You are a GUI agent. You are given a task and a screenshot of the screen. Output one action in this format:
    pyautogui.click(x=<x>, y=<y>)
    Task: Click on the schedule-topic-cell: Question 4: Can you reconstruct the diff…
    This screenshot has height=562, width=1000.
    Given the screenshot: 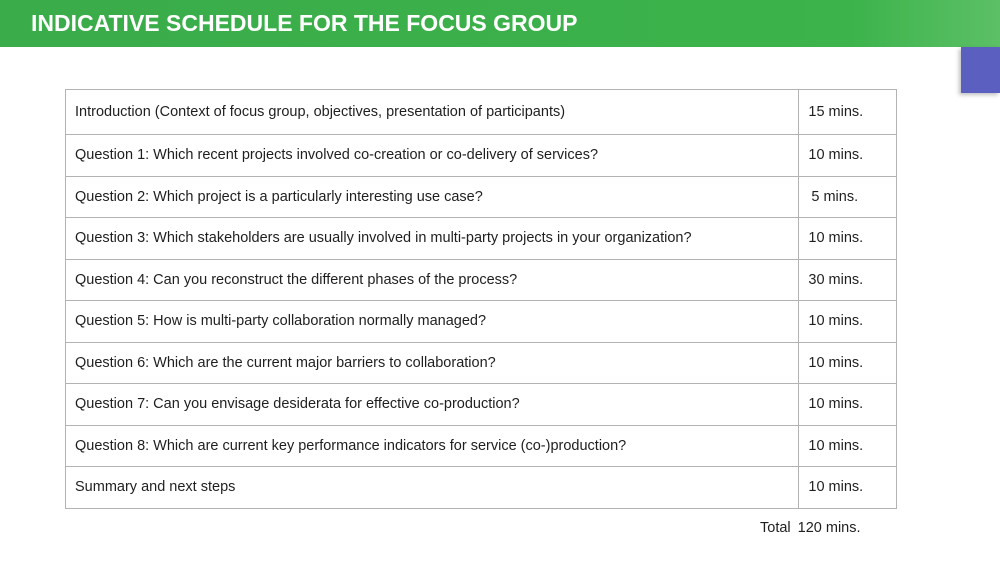 What is the action you would take?
    pyautogui.click(x=432, y=279)
    